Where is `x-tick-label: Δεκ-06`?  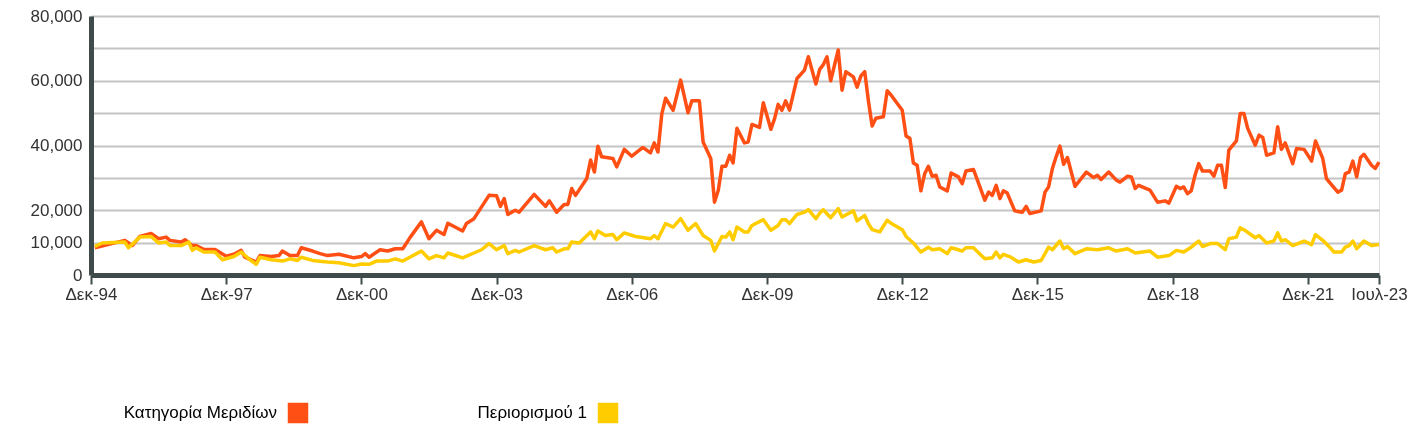 x-tick-label: Δεκ-06 is located at coordinates (632, 294).